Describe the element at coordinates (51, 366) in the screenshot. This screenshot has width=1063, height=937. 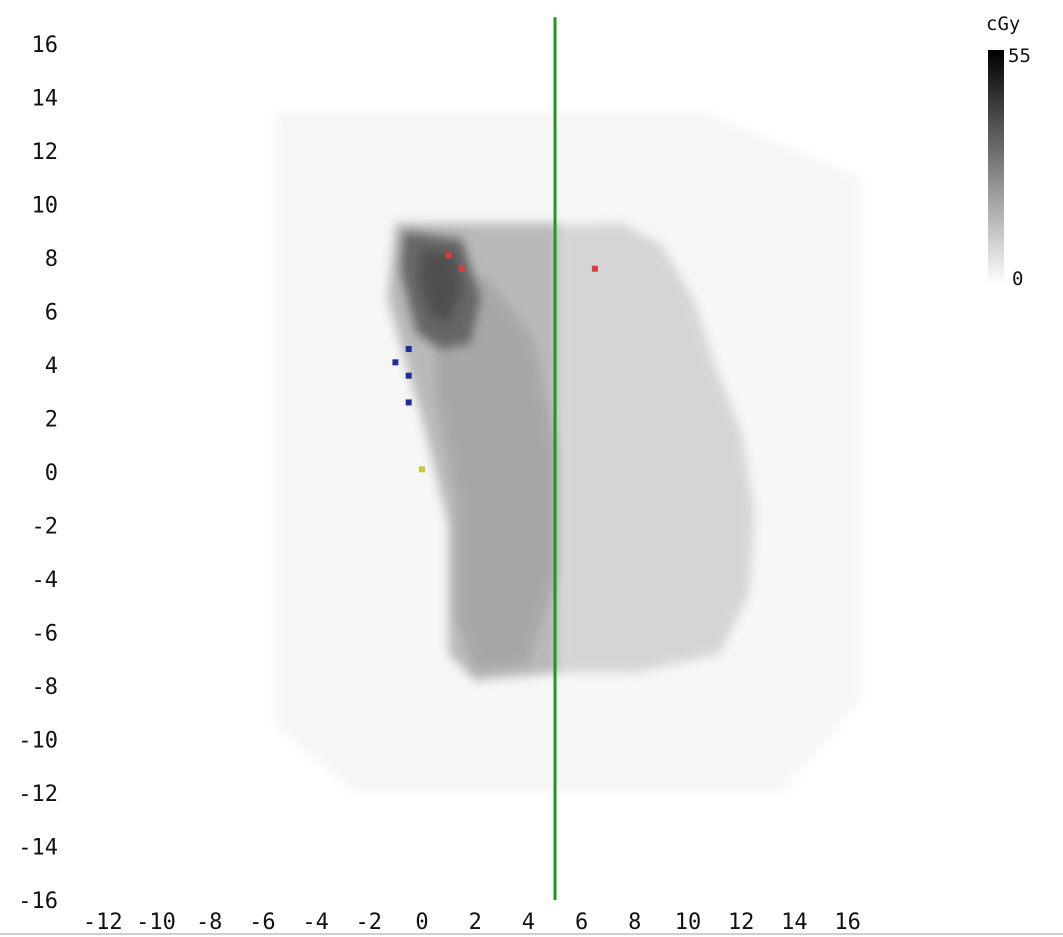
I see `y-tick-label: 4` at that location.